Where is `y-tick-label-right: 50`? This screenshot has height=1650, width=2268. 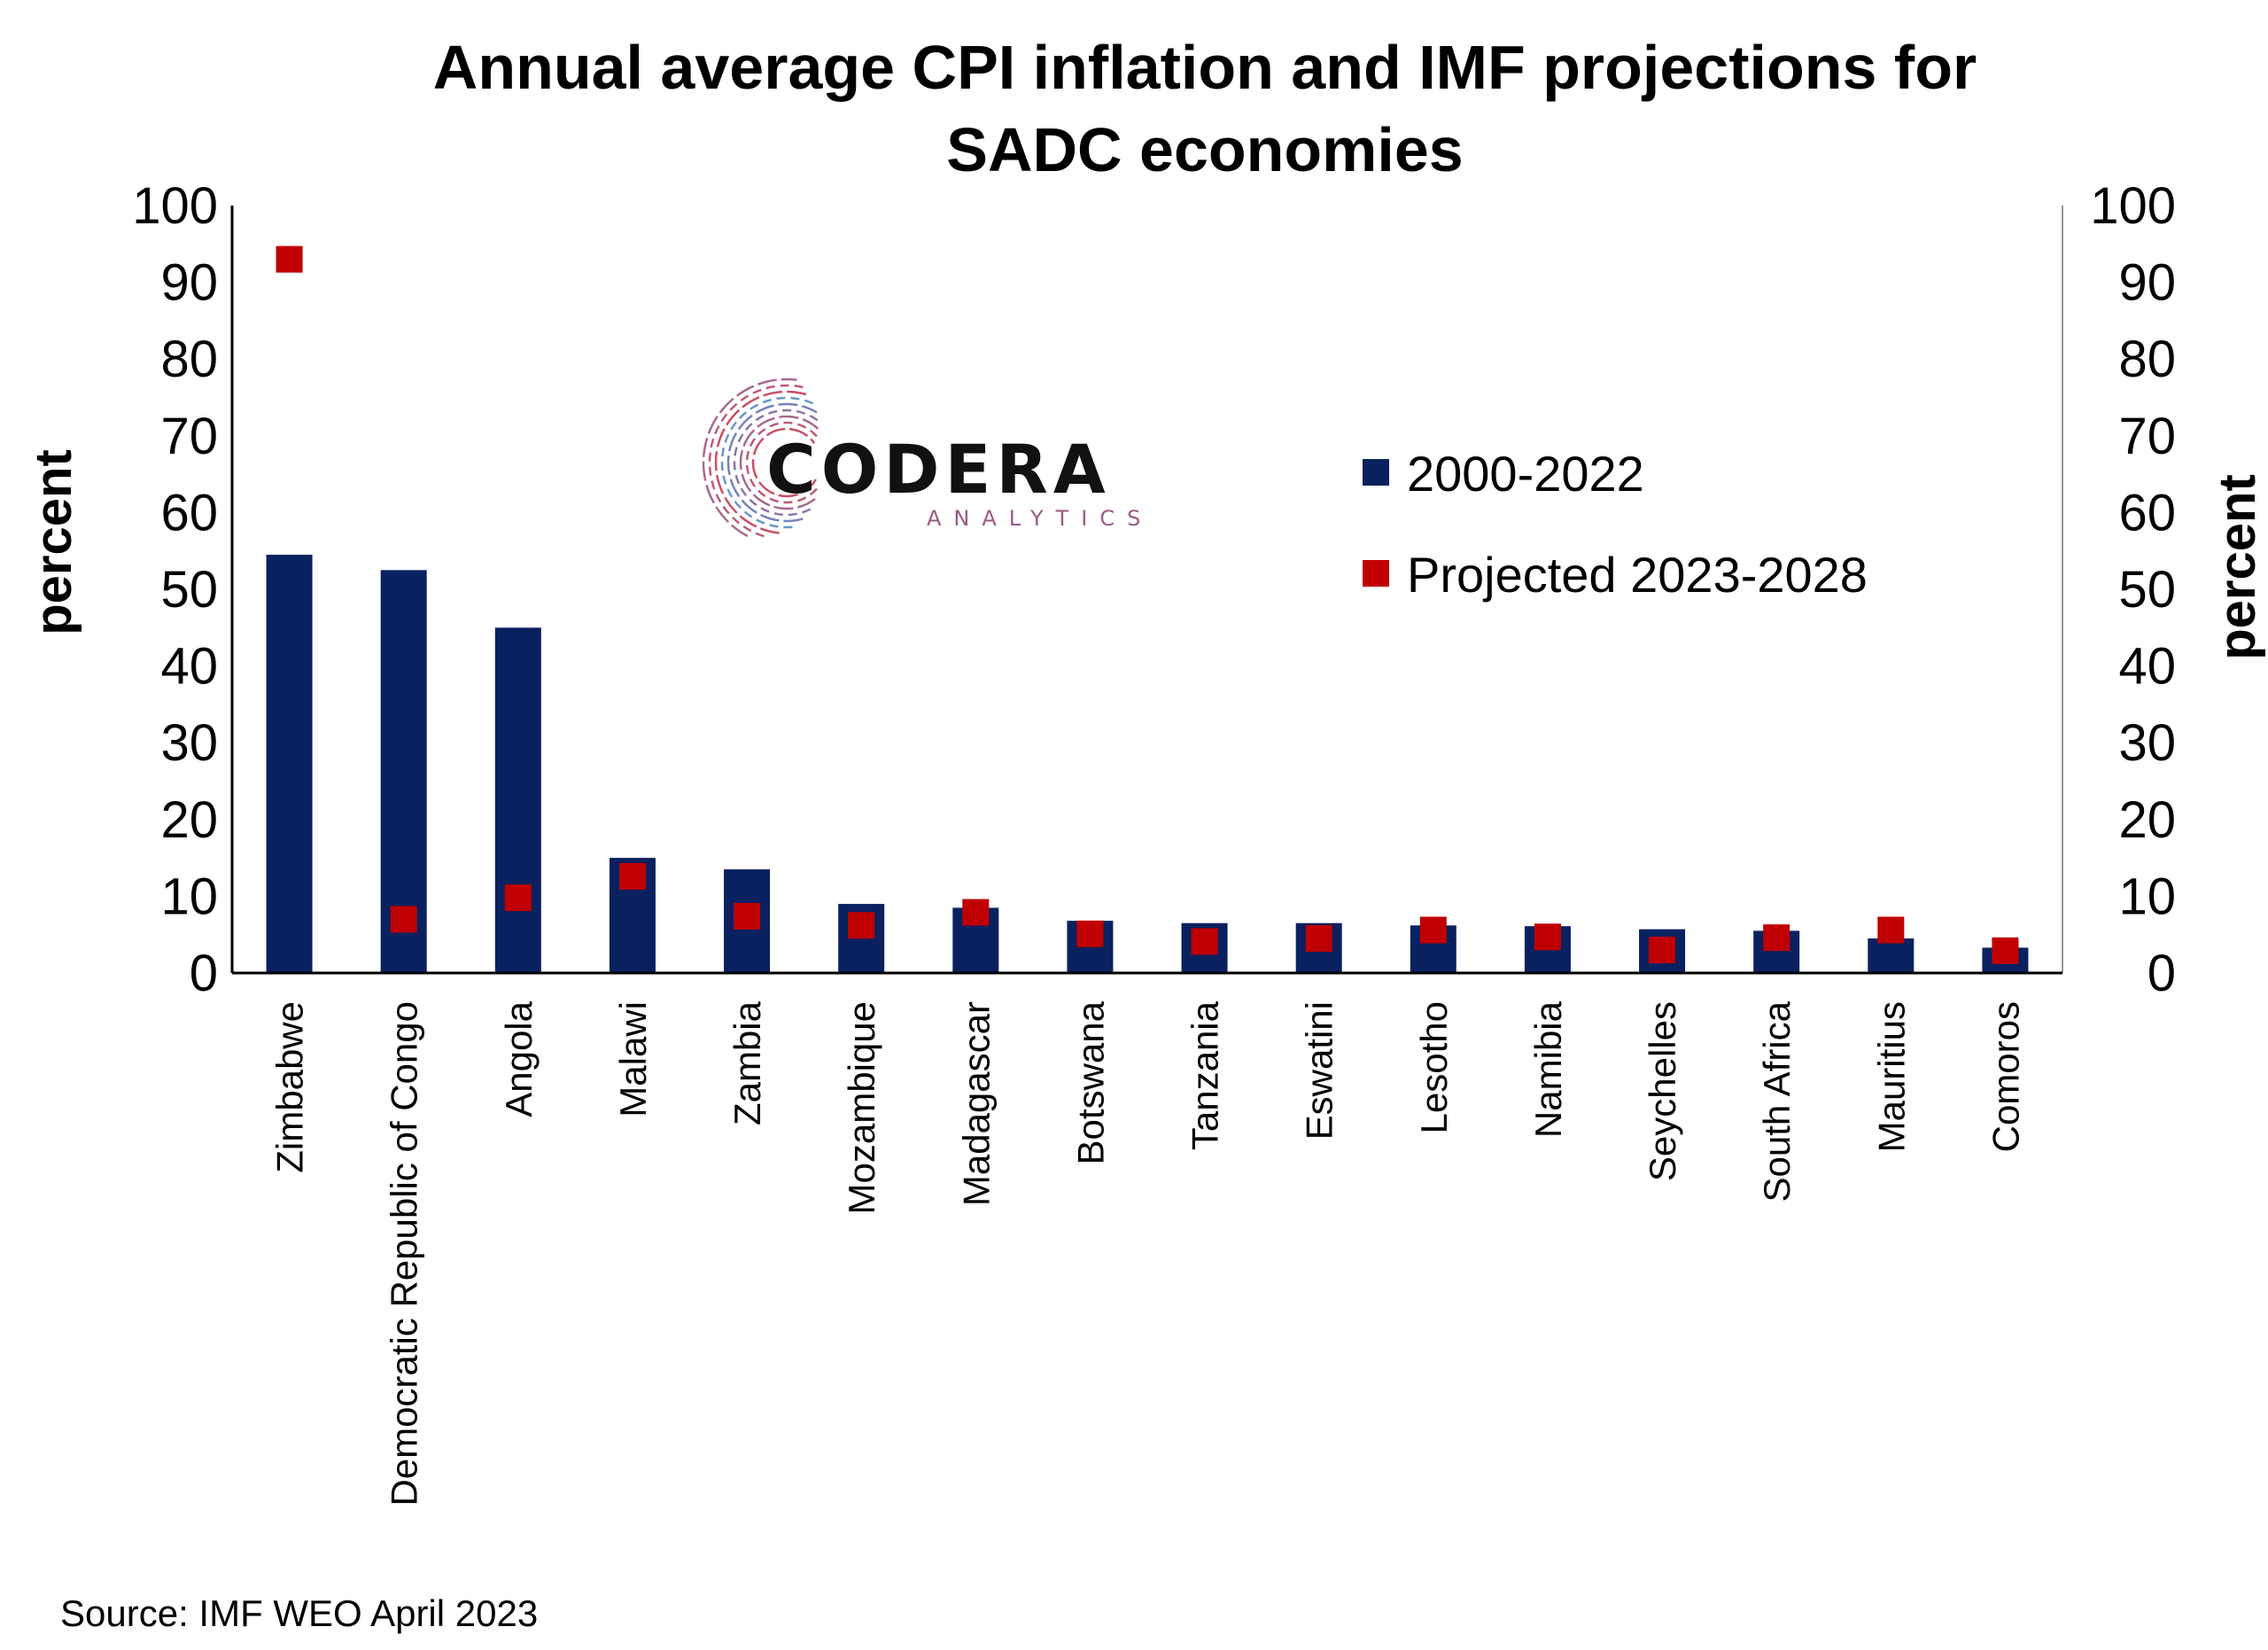
y-tick-label-right: 50 is located at coordinates (2147, 590).